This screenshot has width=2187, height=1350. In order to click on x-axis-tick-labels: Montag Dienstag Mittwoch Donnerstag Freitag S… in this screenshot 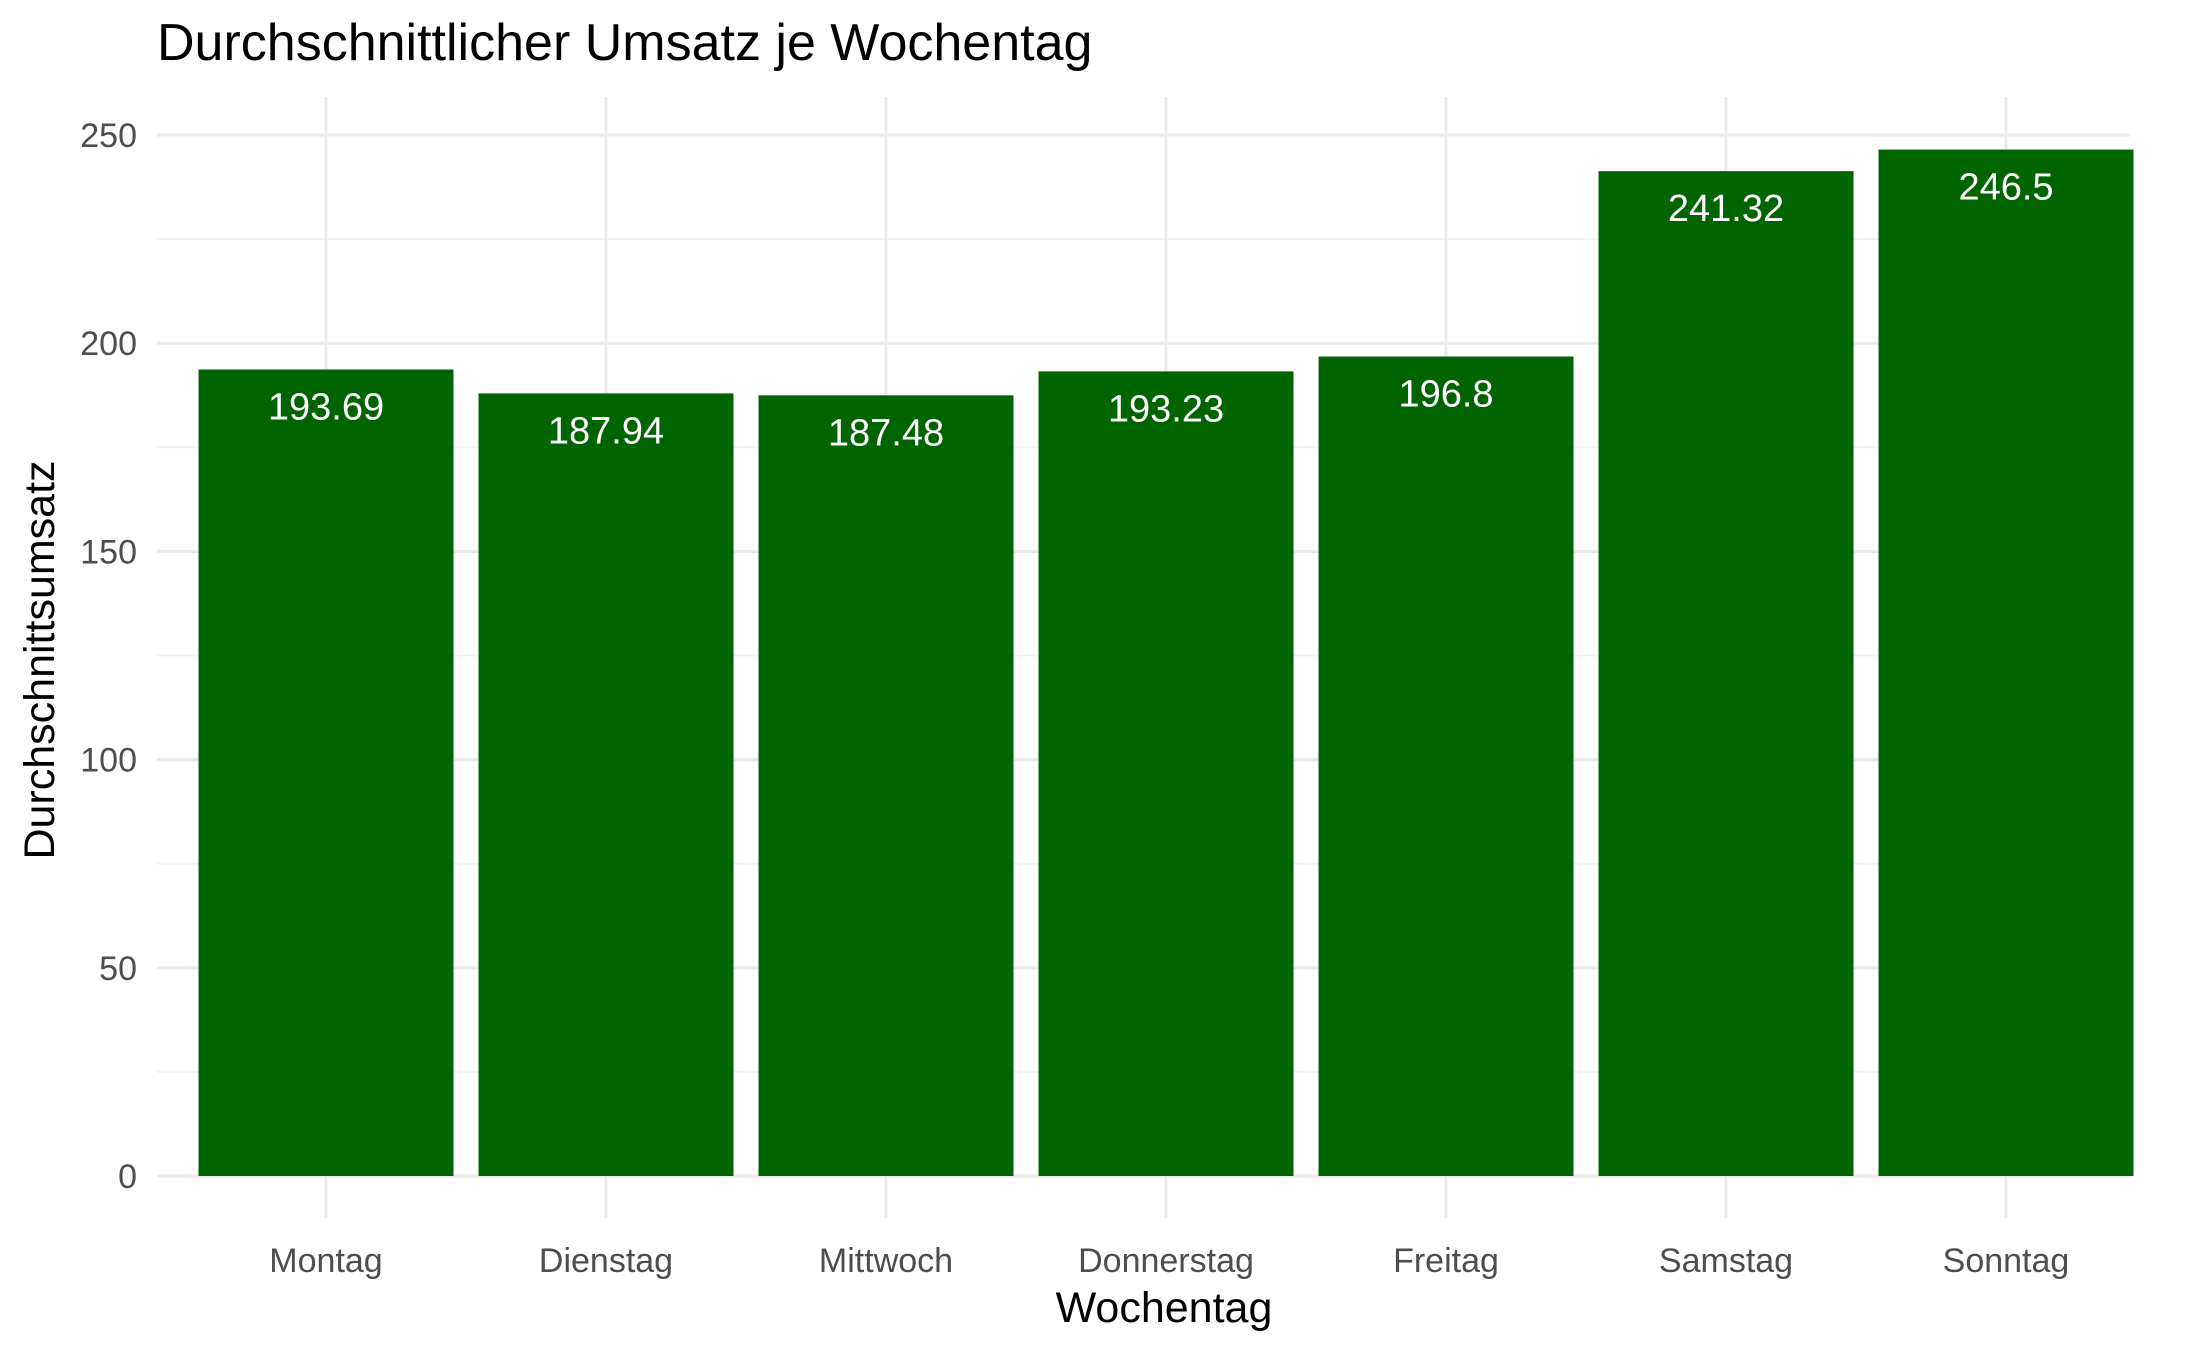, I will do `click(1169, 1261)`.